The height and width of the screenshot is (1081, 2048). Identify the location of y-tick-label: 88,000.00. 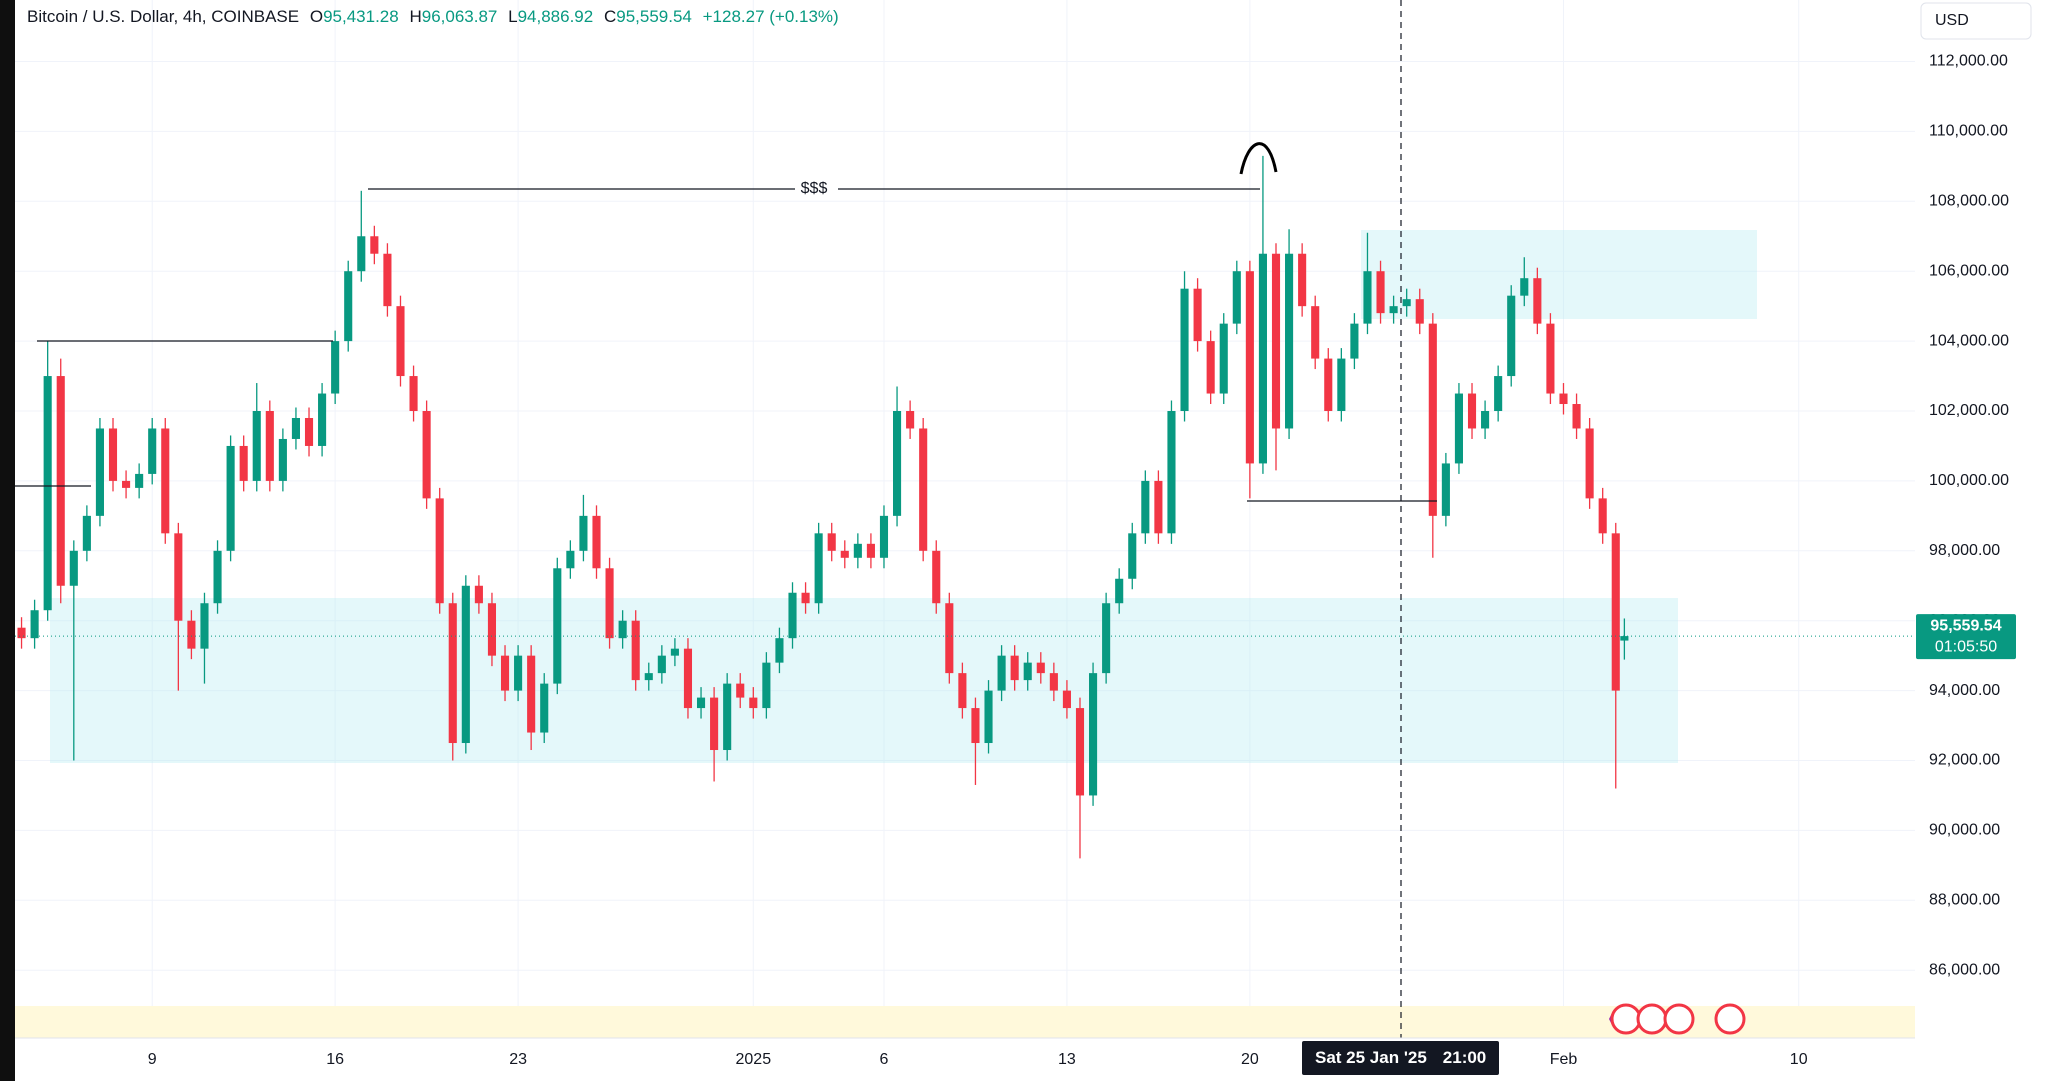
(1964, 900).